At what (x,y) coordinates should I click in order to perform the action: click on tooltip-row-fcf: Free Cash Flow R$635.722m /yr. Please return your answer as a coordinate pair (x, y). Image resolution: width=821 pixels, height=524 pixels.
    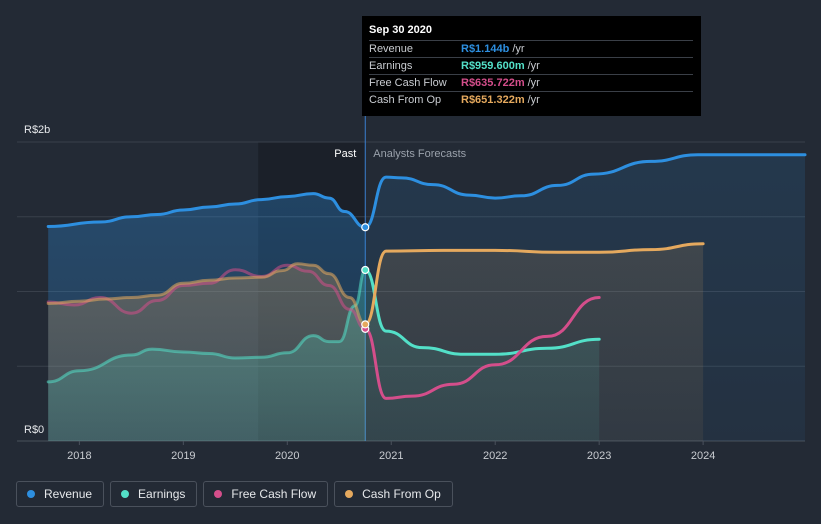
    Looking at the image, I should click on (531, 82).